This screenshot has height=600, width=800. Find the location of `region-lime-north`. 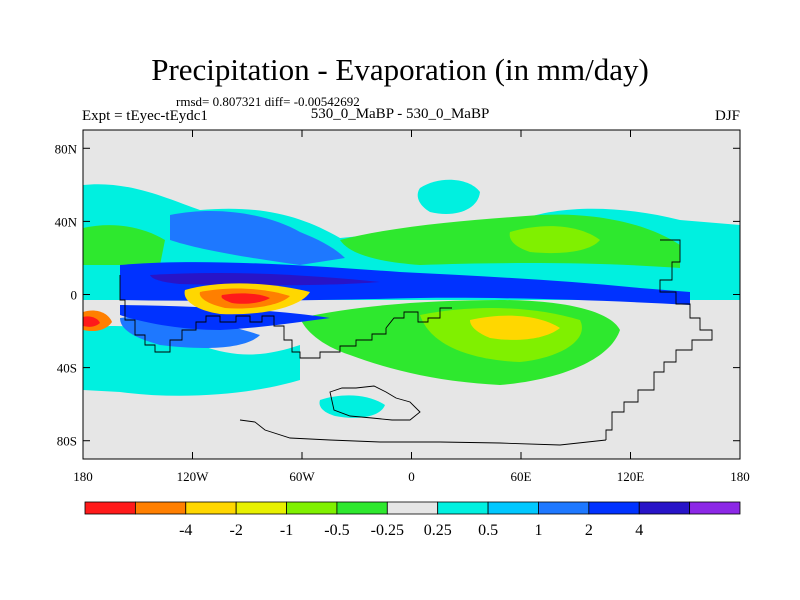

region-lime-north is located at coordinates (554, 240).